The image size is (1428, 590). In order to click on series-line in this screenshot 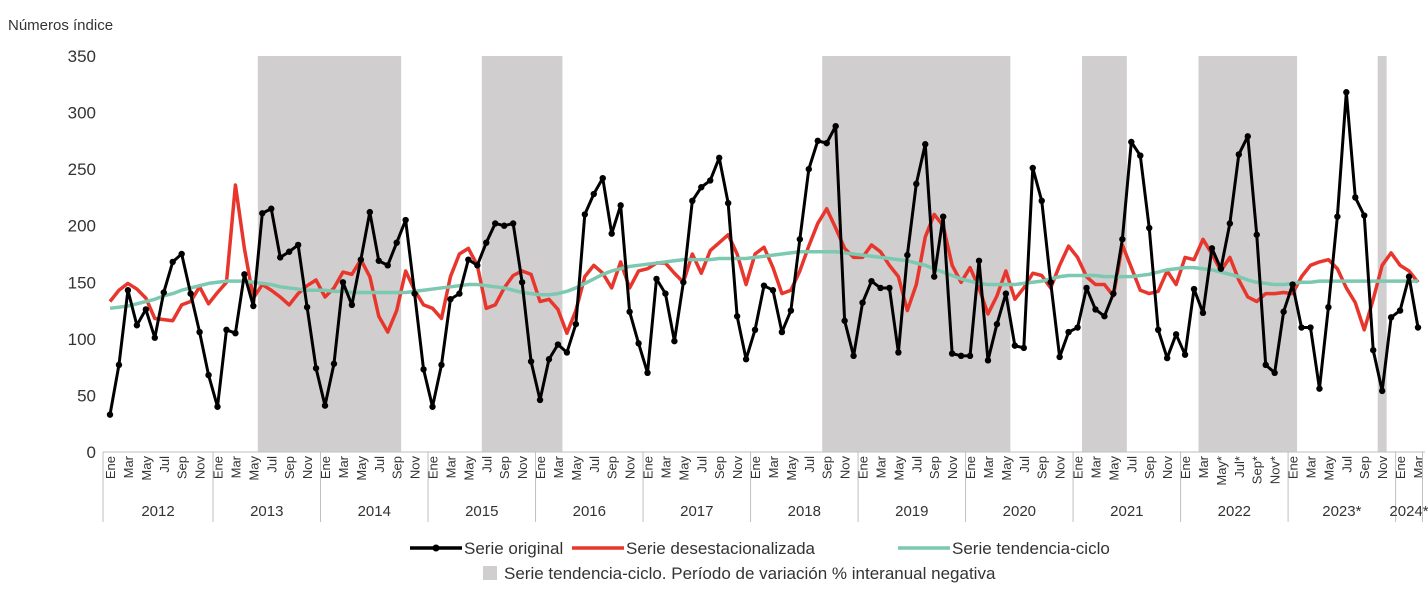, I will do `click(763, 280)`.